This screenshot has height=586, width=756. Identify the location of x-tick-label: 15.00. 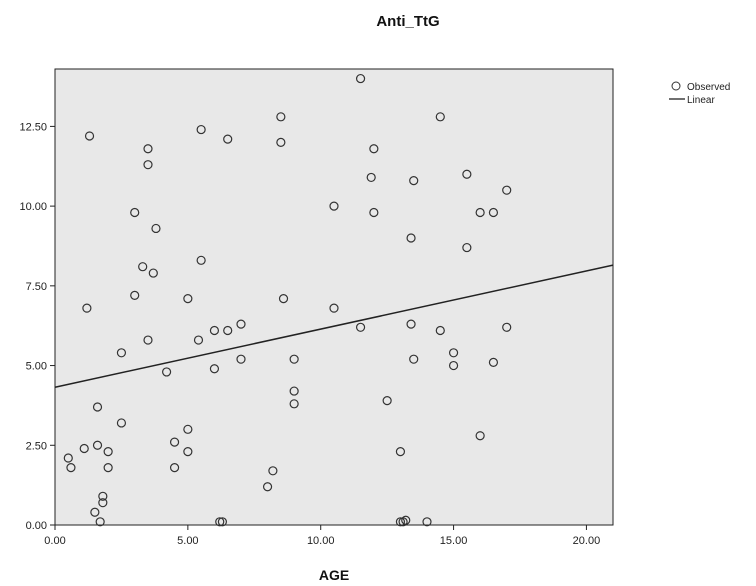
(454, 541).